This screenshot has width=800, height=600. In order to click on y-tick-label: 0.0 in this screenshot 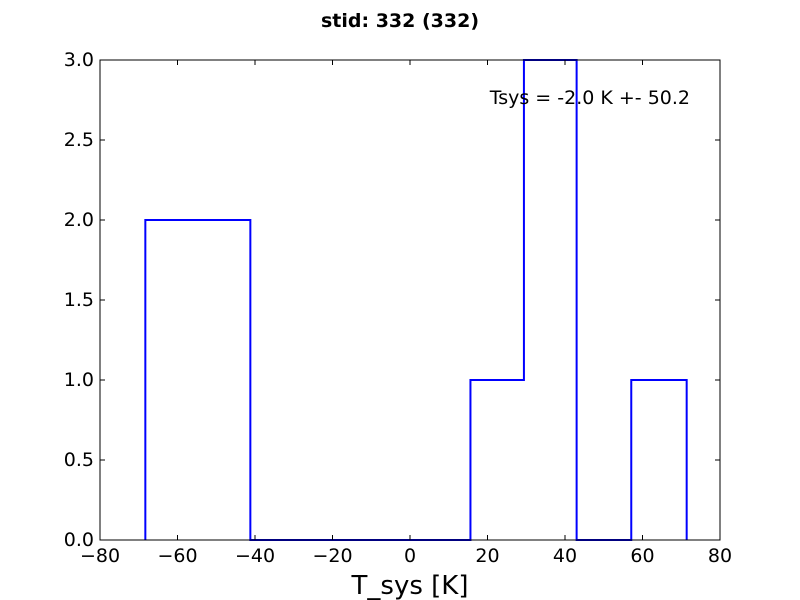, I will do `click(79, 540)`.